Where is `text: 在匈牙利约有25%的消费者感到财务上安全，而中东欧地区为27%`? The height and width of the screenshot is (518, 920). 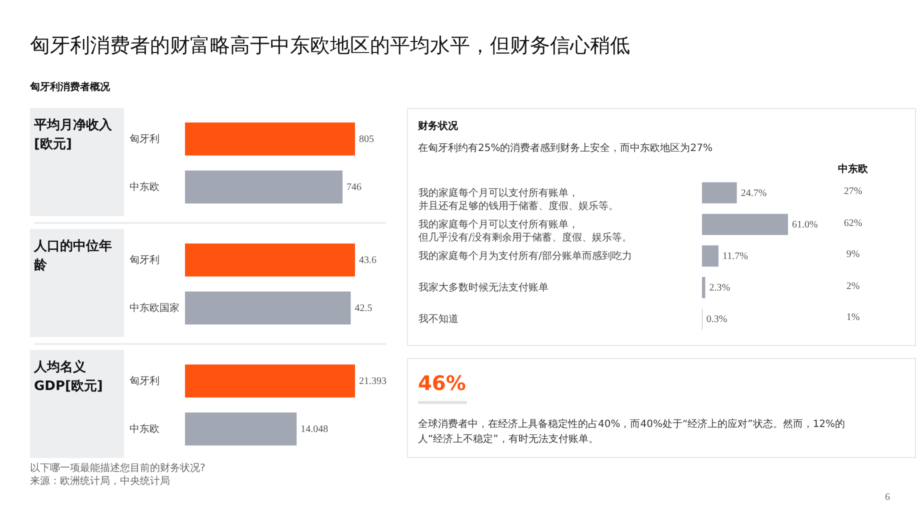
text: 在匈牙利约有25%的消费者感到财务上安全，而中东欧地区为27% is located at coordinates (565, 148).